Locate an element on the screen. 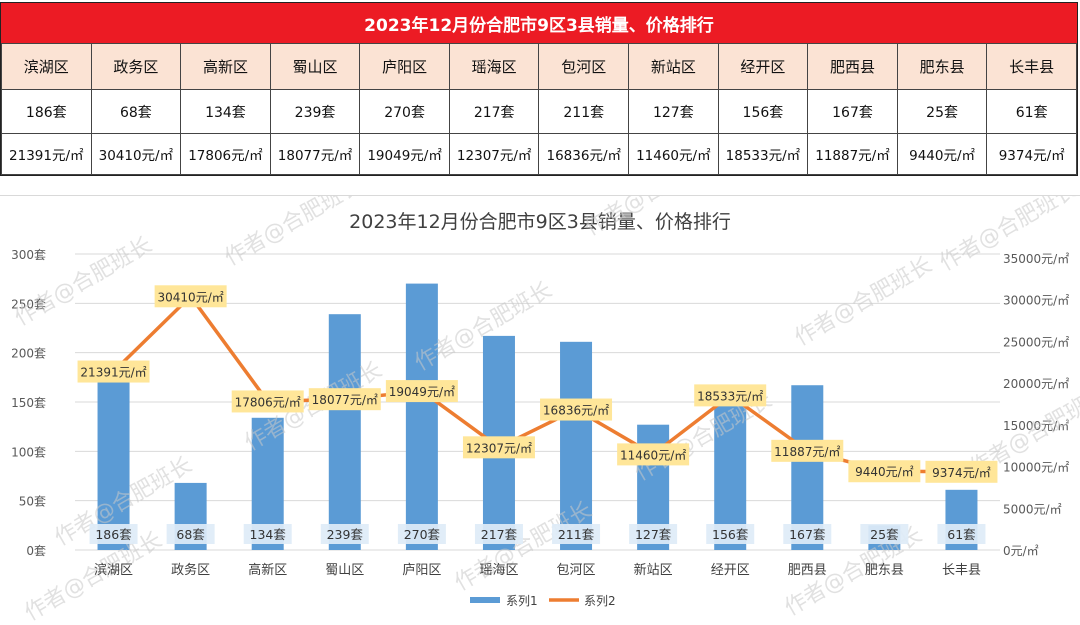 The width and height of the screenshot is (1080, 625). y-left-tick-label: 0套 is located at coordinates (36, 551).